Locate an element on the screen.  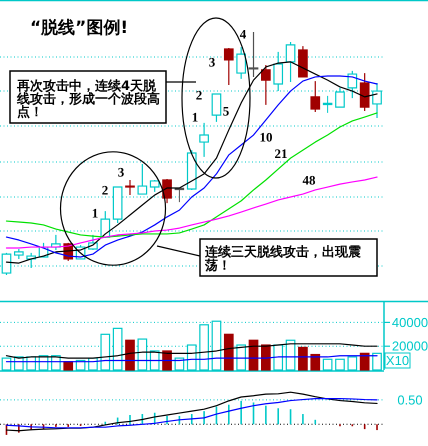
series-label: 48 is located at coordinates (309, 180).